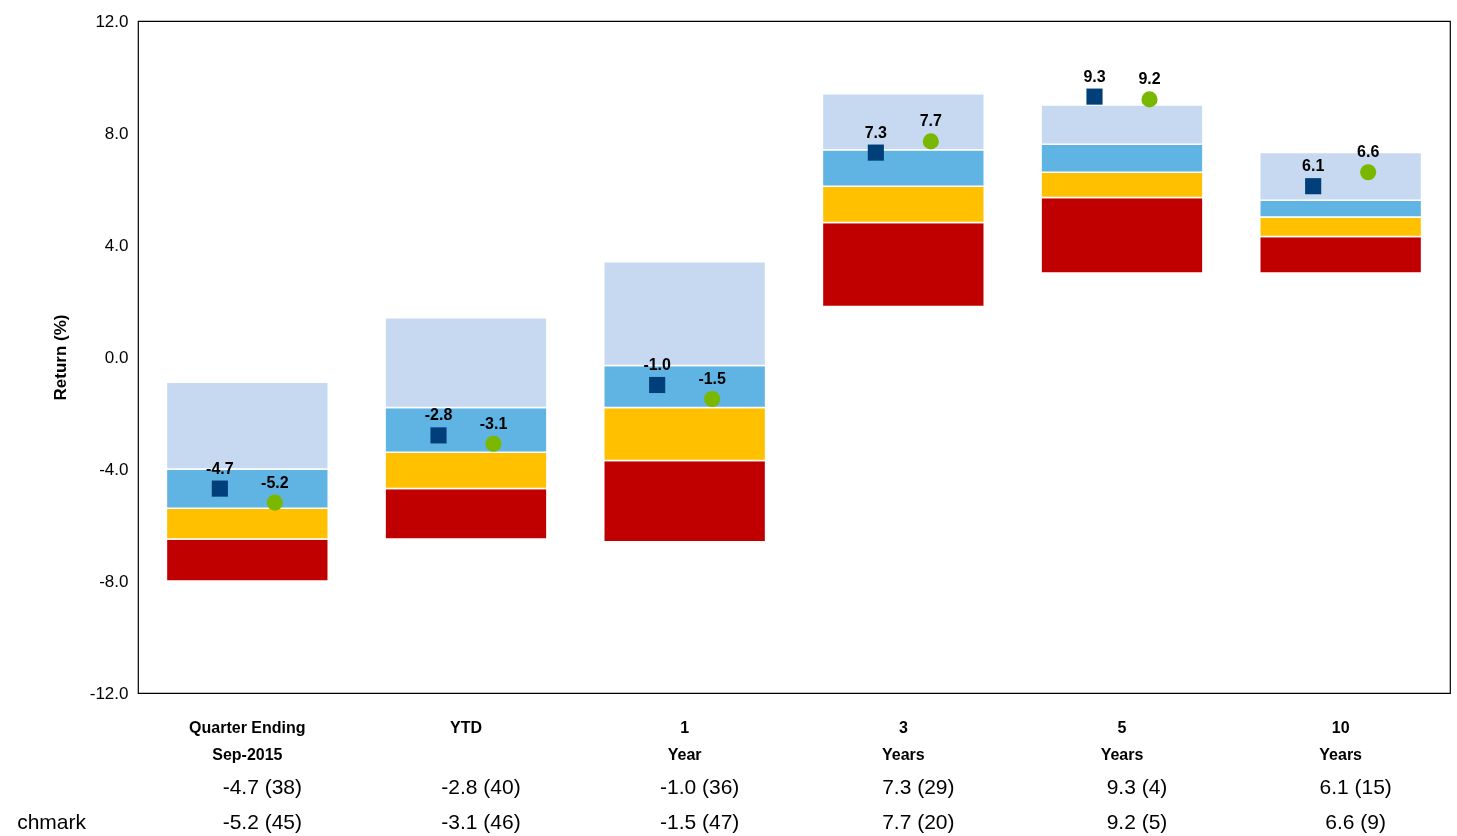 This screenshot has width=1457, height=836. Describe the element at coordinates (684, 740) in the screenshot. I see `x-tick-label: 1 Year` at that location.